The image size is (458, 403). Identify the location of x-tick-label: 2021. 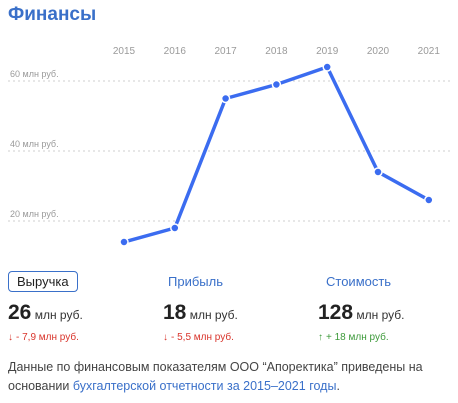
(429, 51).